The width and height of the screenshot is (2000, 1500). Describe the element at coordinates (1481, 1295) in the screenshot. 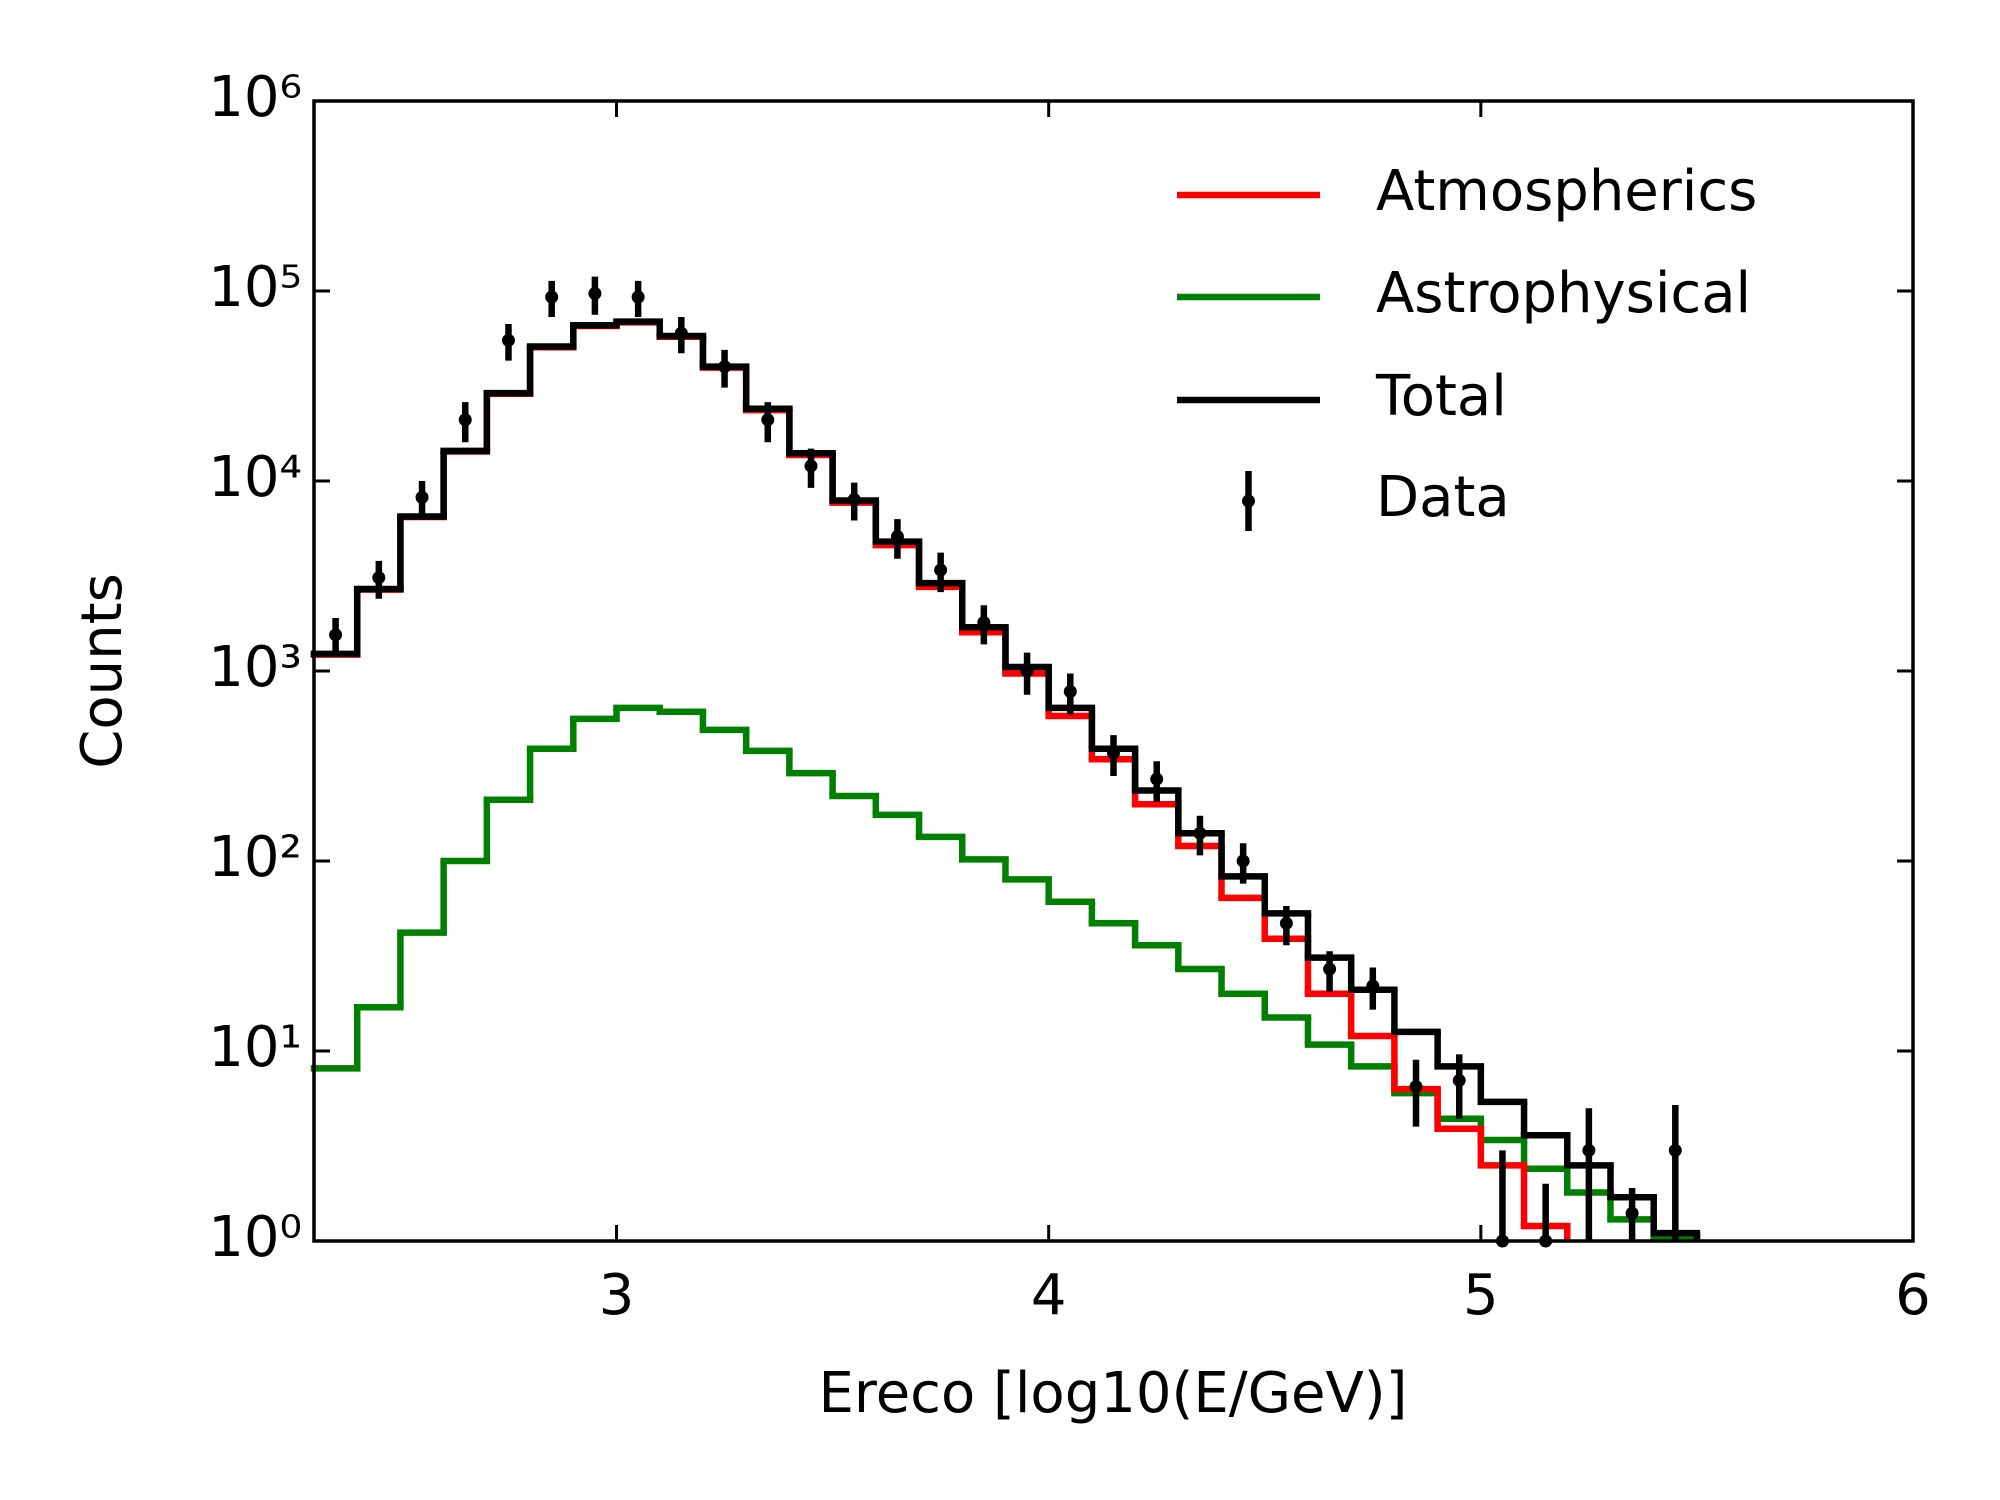

I see `x-tick-label: 5` at that location.